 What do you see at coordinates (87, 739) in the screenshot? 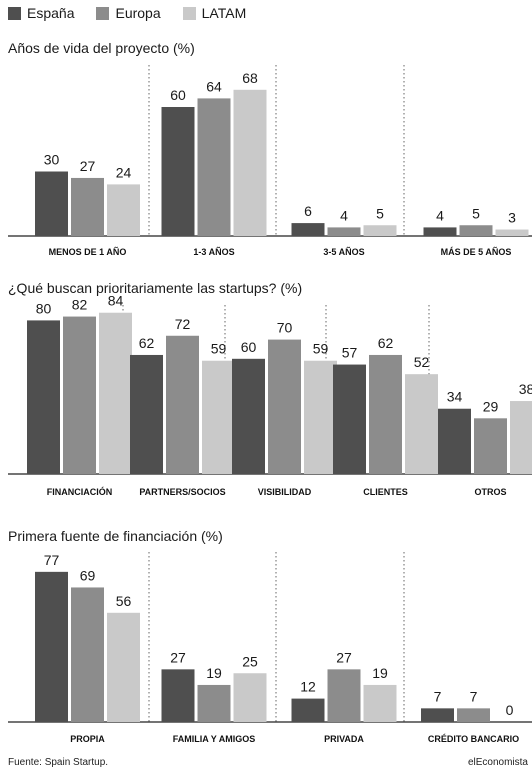
I see `category-label: PROPIA` at bounding box center [87, 739].